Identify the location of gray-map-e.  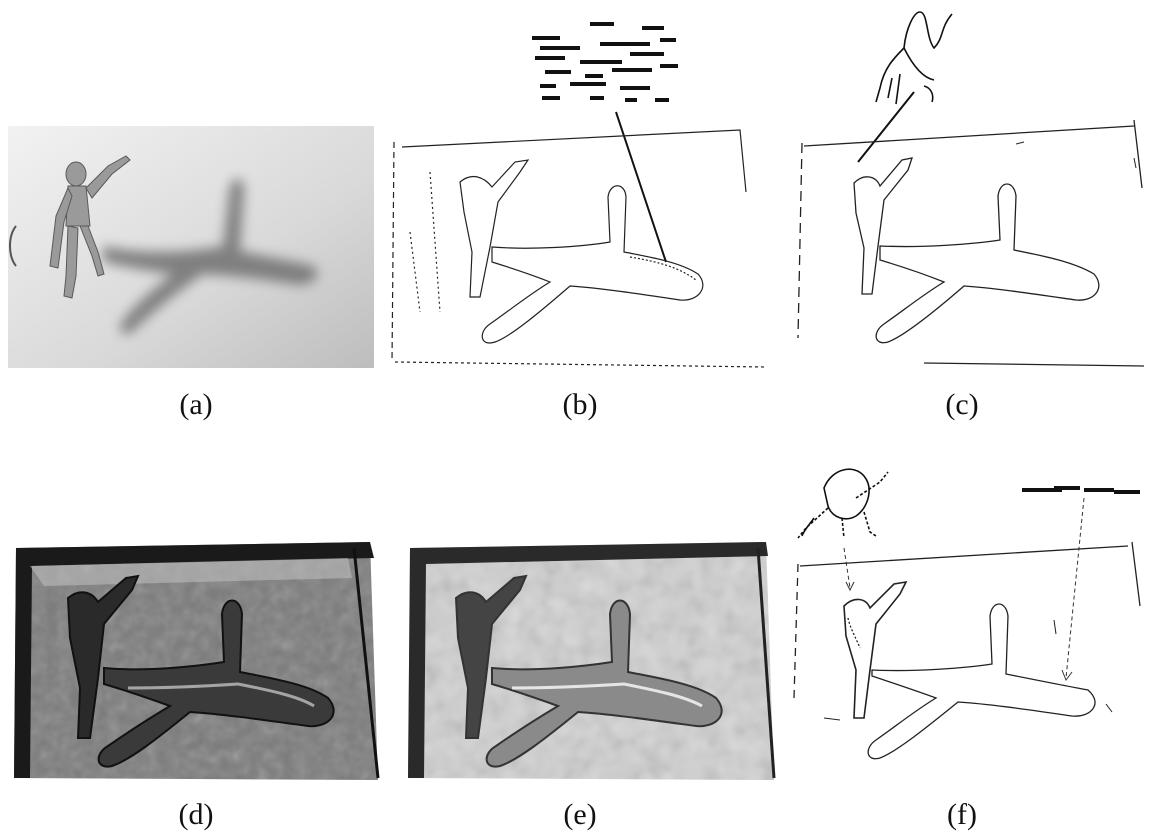
(592, 661).